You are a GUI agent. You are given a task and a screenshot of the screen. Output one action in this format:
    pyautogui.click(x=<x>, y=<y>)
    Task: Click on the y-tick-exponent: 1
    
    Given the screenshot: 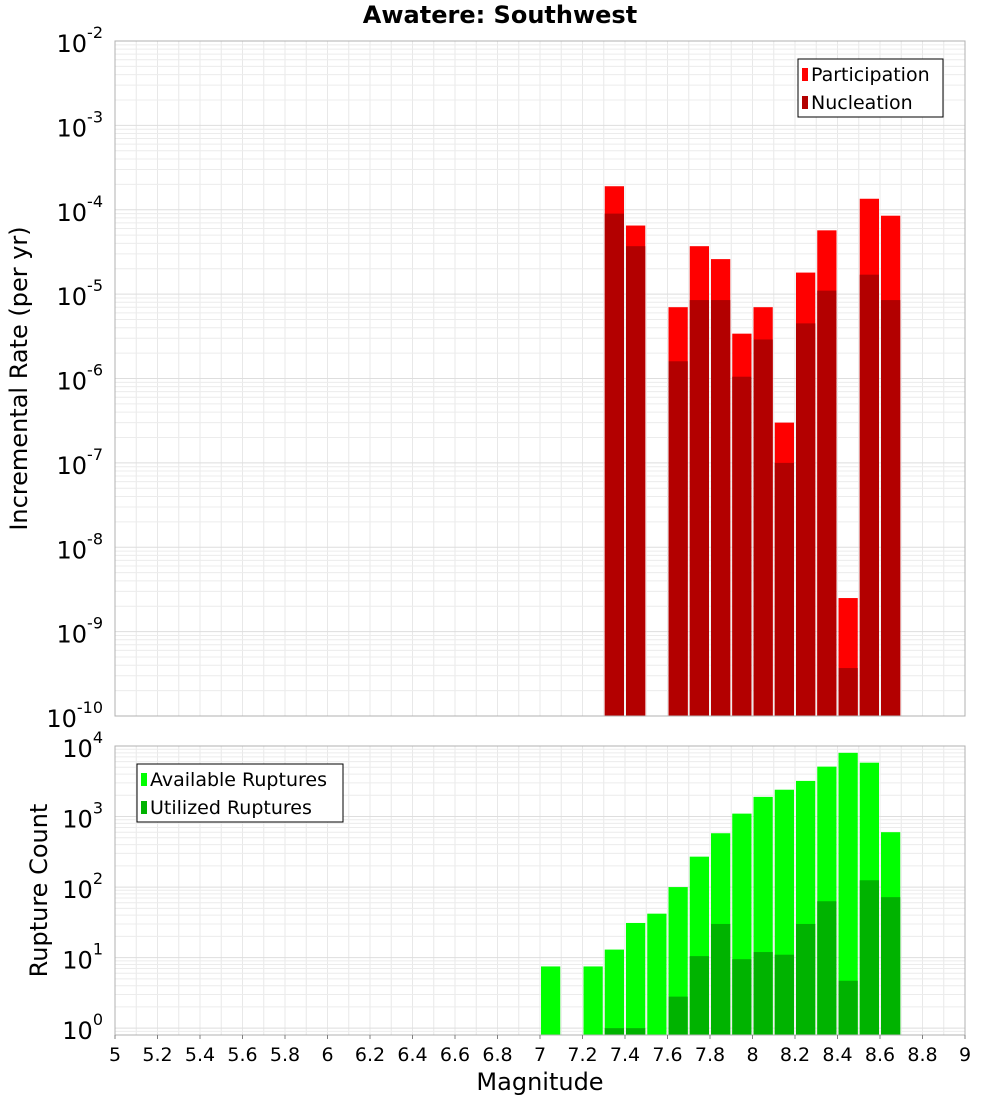 What is the action you would take?
    pyautogui.click(x=98, y=949)
    